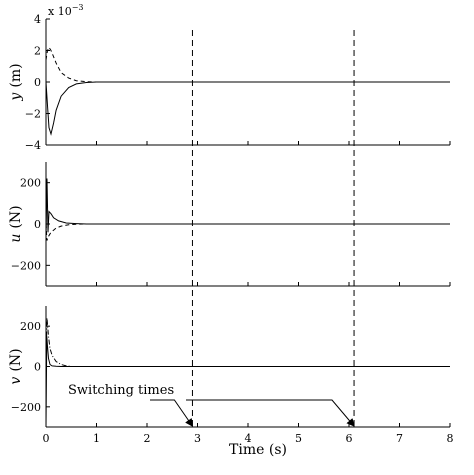  Describe the element at coordinates (37, 19) in the screenshot. I see `y-tick-label: 4` at that location.